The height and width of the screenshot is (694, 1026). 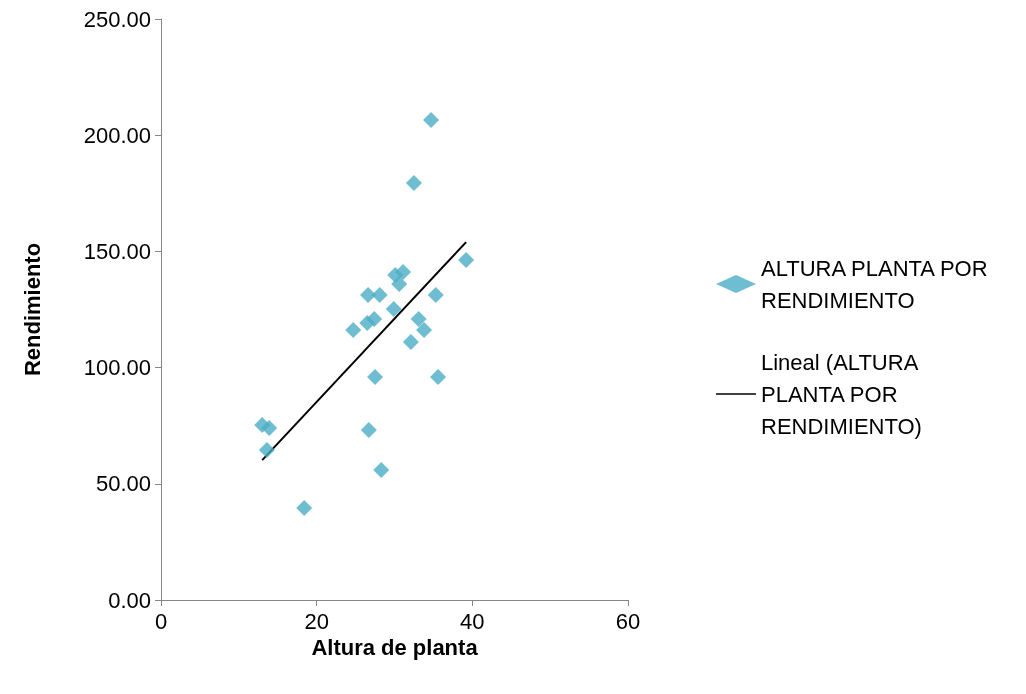 I want to click on y-axis-title: Rendimiento, so click(x=32, y=309).